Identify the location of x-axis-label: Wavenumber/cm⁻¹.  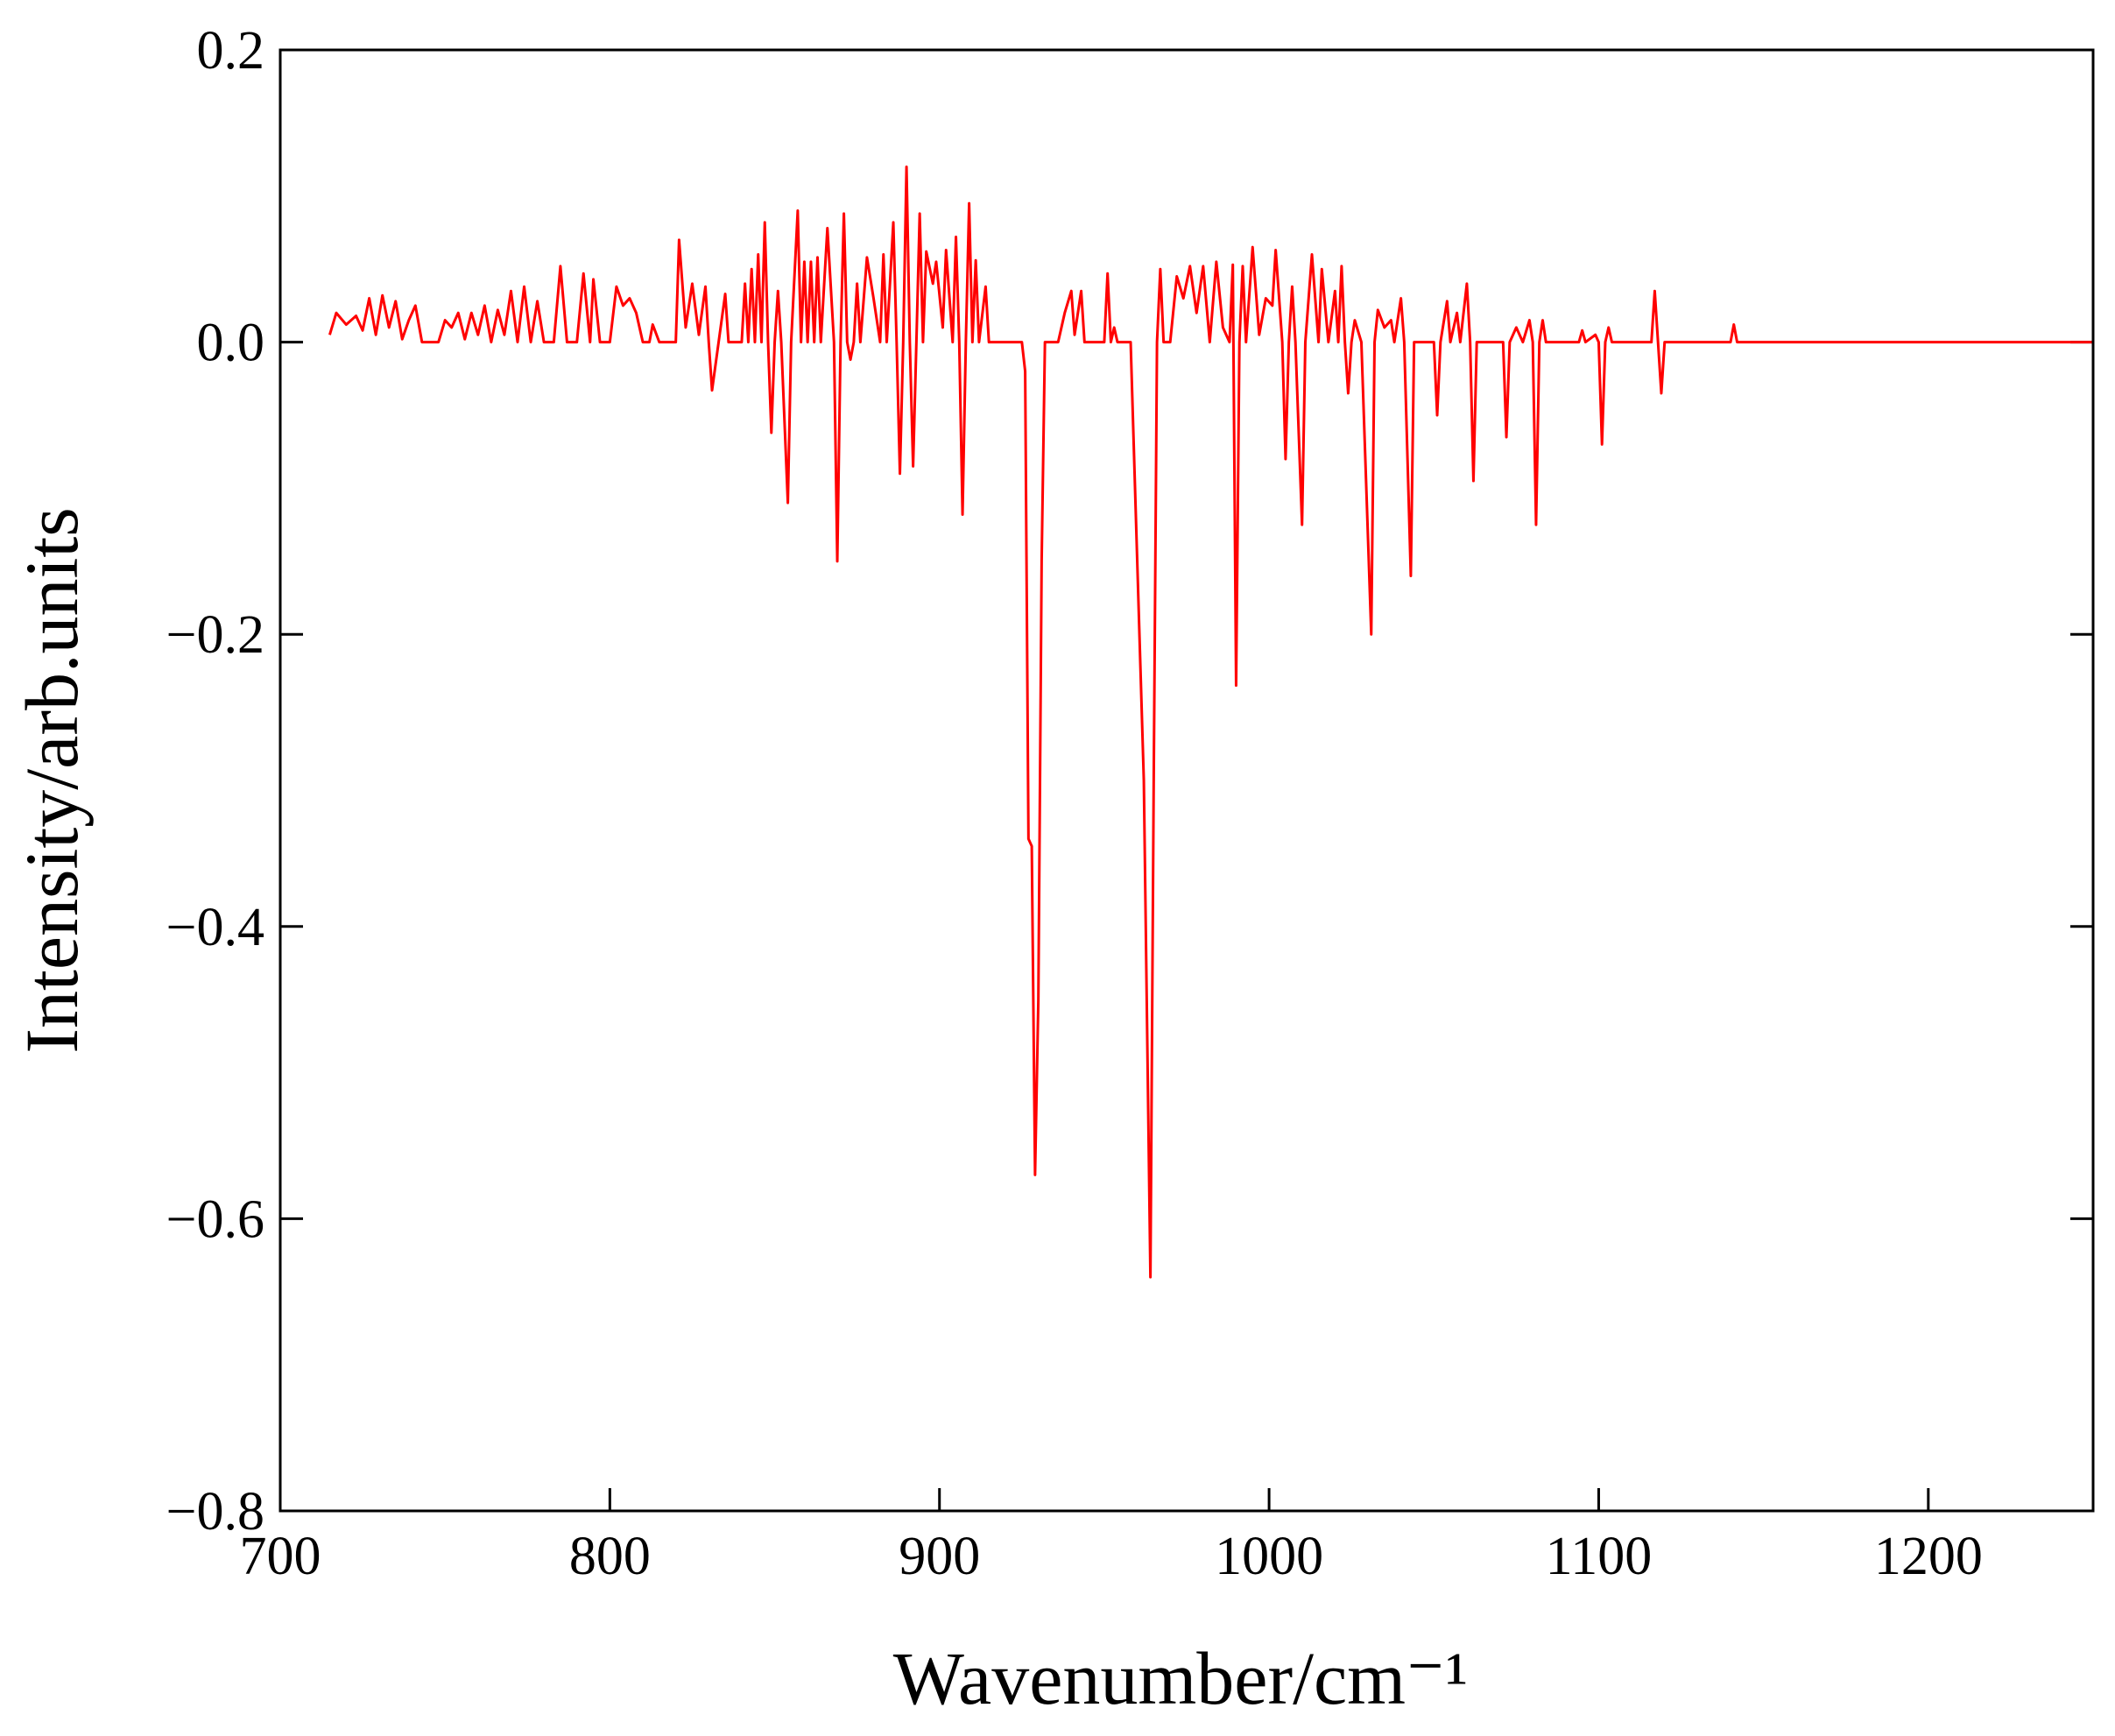
(1180, 1678).